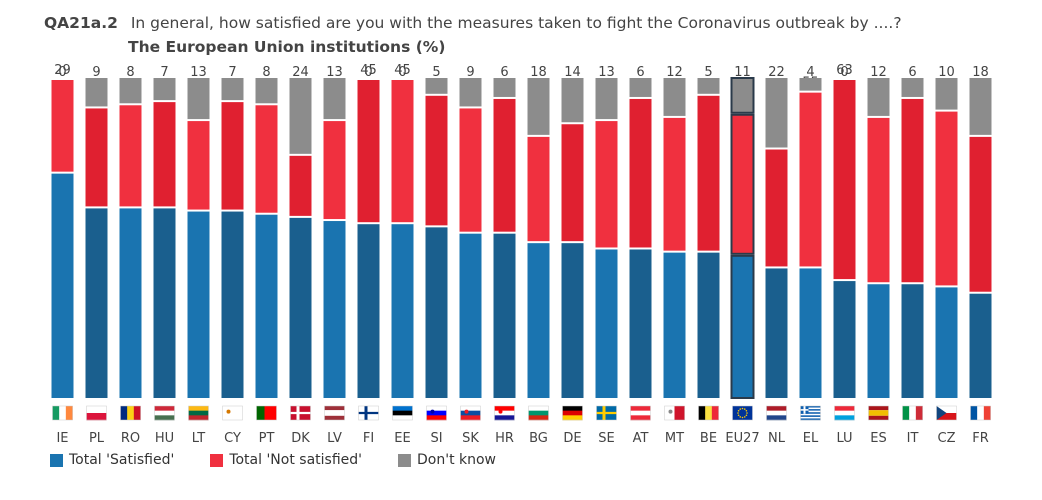  I want to click on label-not-satisfied: 63, so click(844, 70).